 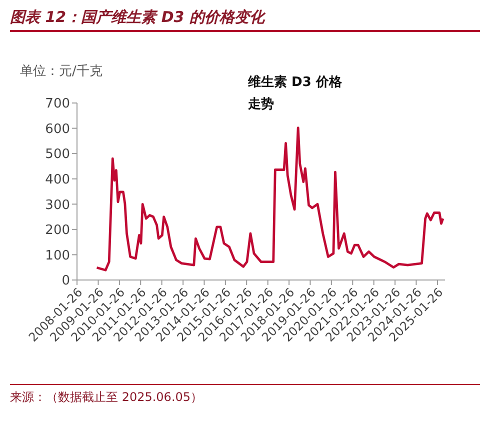 What do you see at coordinates (245, 20) in the screenshot?
I see `chart-title: 图表 12：国产维生素 D3 的价格变化` at bounding box center [245, 20].